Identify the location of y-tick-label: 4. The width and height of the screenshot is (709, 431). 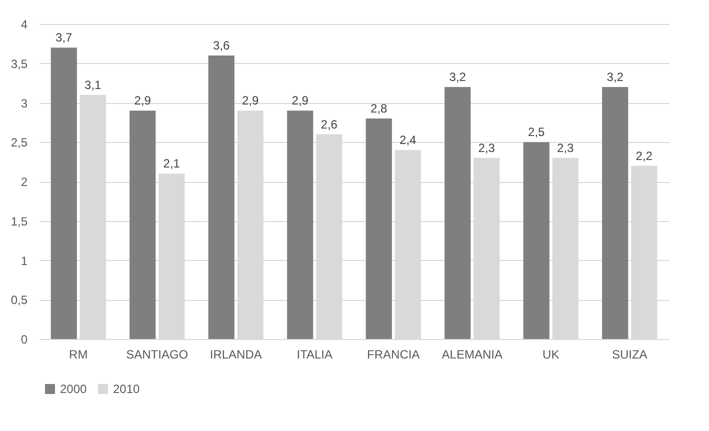
(24, 25).